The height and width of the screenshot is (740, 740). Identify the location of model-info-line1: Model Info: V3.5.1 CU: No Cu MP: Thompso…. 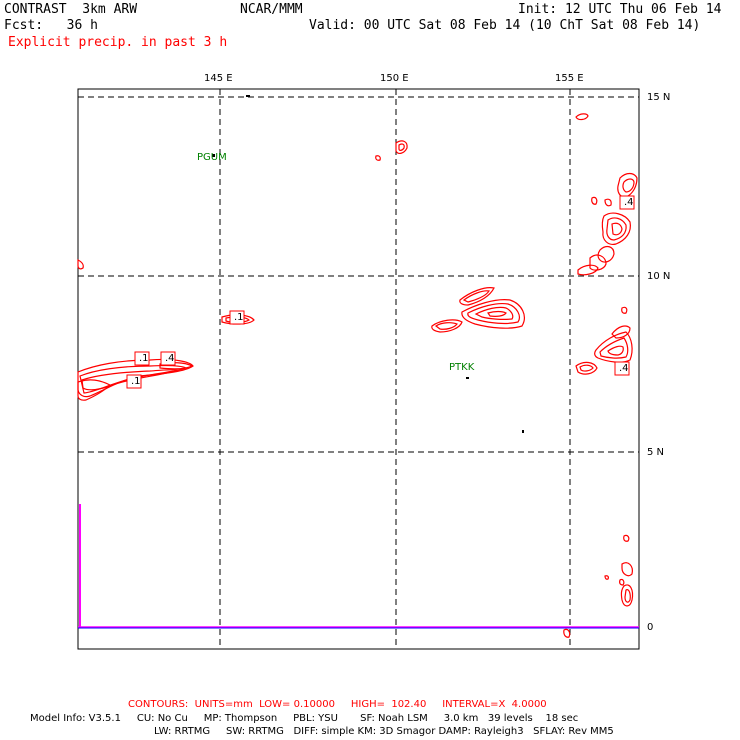
(304, 718).